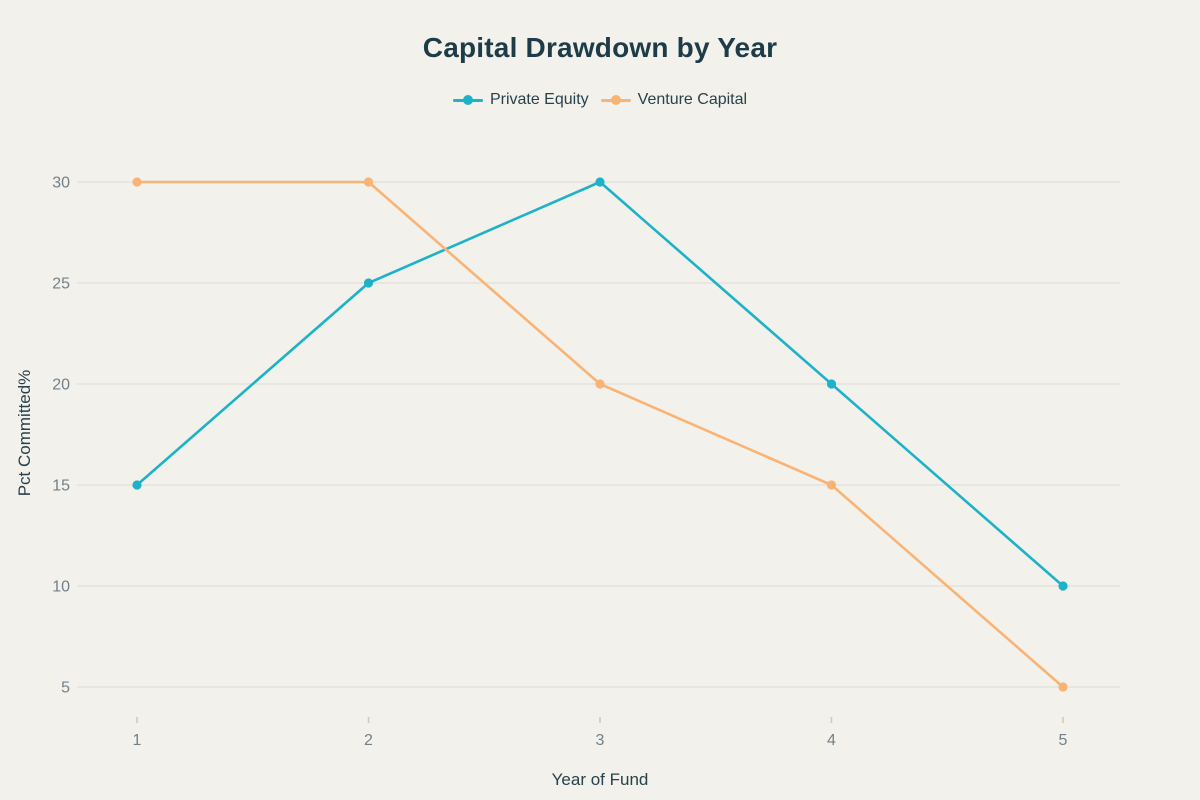 Image resolution: width=1200 pixels, height=800 pixels. I want to click on x-tick-label: 4, so click(831, 740).